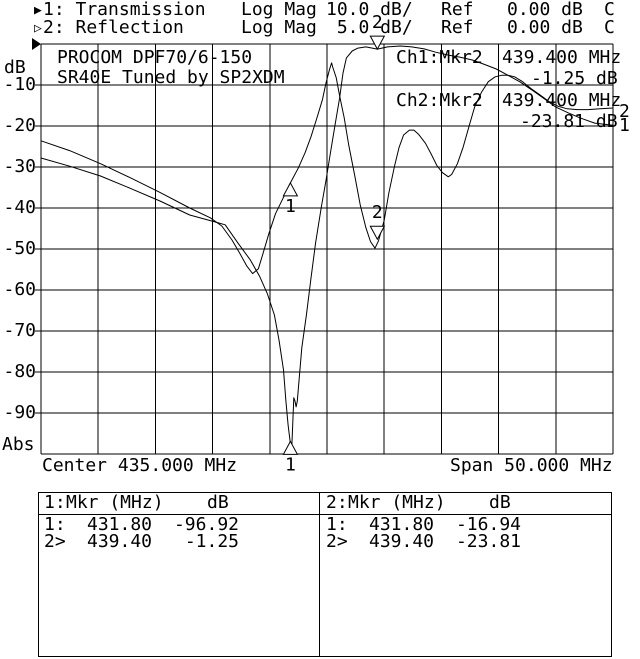 Image resolution: width=640 pixels, height=659 pixels. Describe the element at coordinates (206, 524) in the screenshot. I see `table1-row1-db: -96.92` at that location.